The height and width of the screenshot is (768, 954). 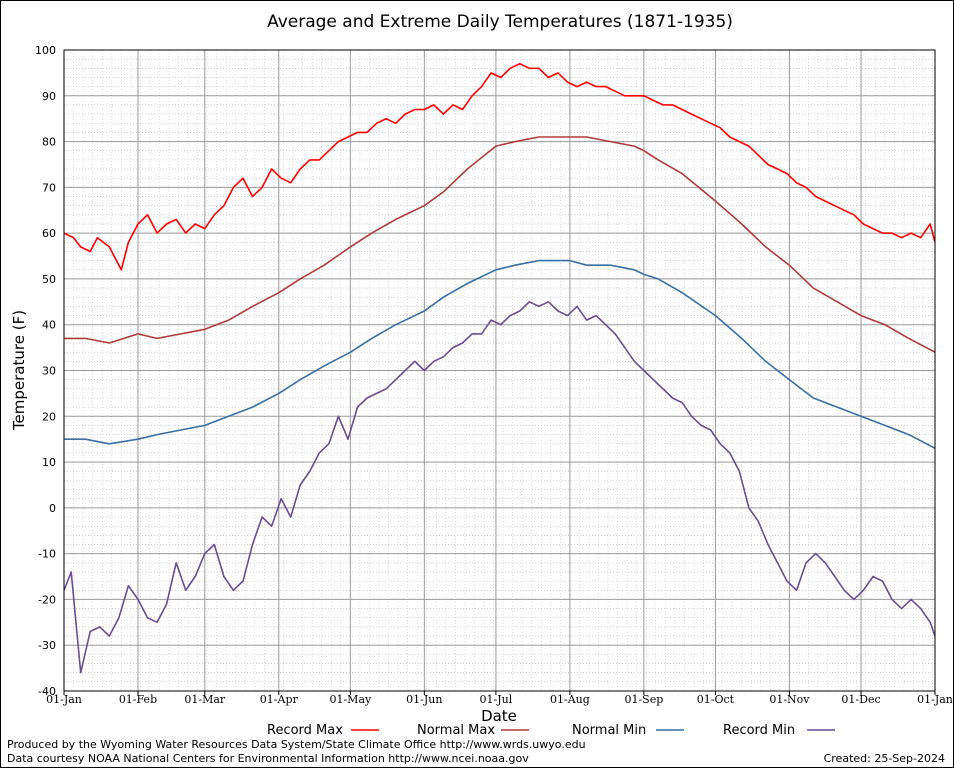 I want to click on y-tick-label: 90, so click(x=49, y=96).